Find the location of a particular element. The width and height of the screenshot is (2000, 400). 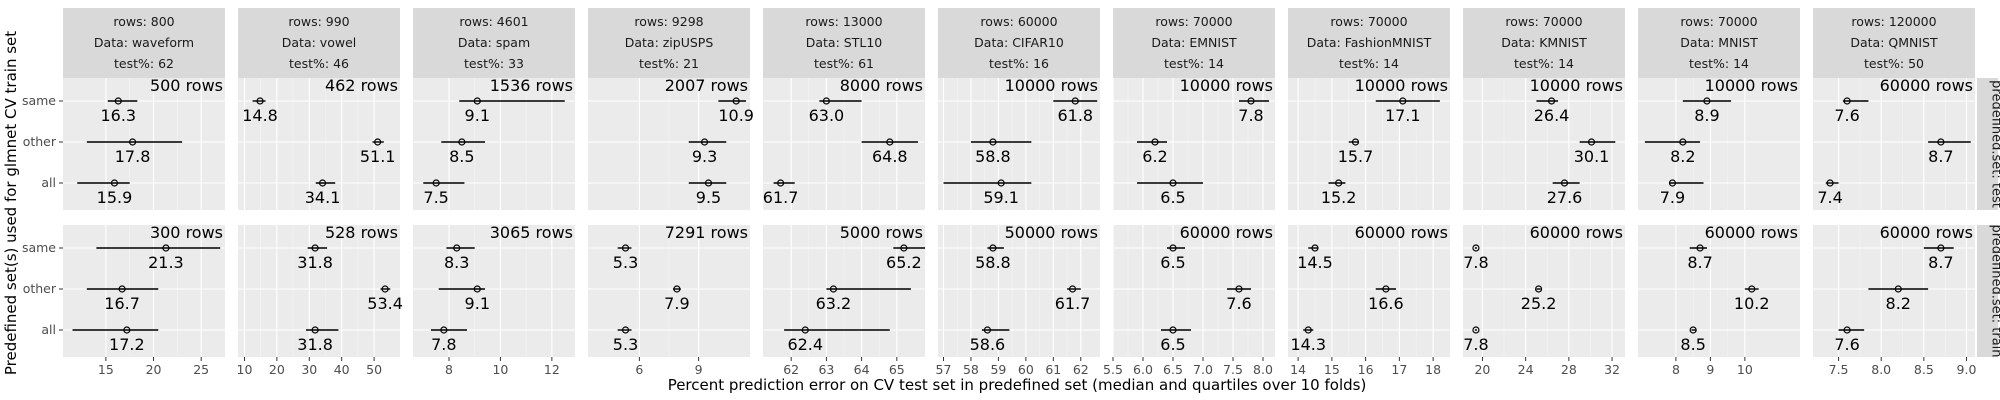

column-strip: rows: 9298 Data: zipUSPS test%: 21 is located at coordinates (669, 43).